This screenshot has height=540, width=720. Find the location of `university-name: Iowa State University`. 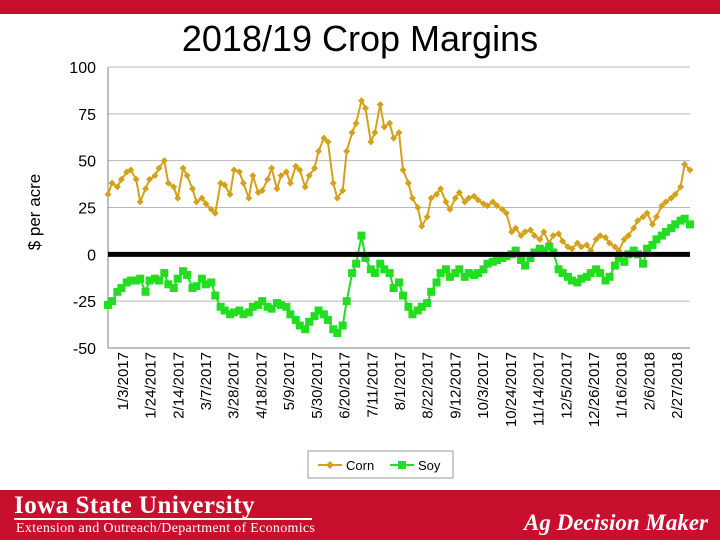

university-name: Iowa State University is located at coordinates (135, 505).